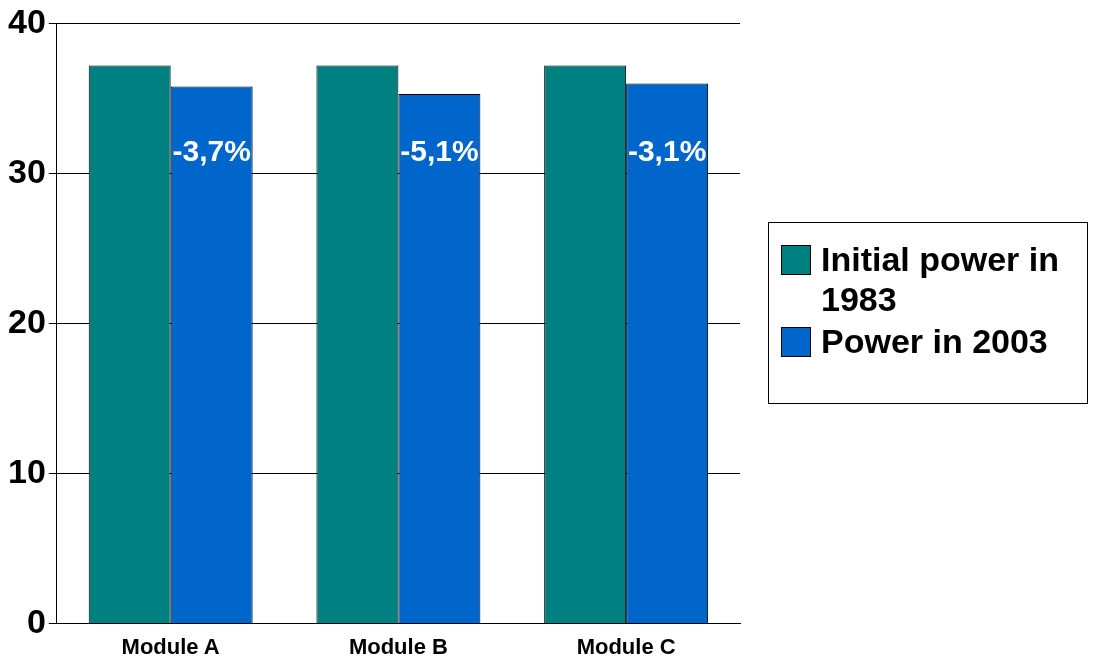  What do you see at coordinates (439, 150) in the screenshot?
I see `annotation: -5,1%` at bounding box center [439, 150].